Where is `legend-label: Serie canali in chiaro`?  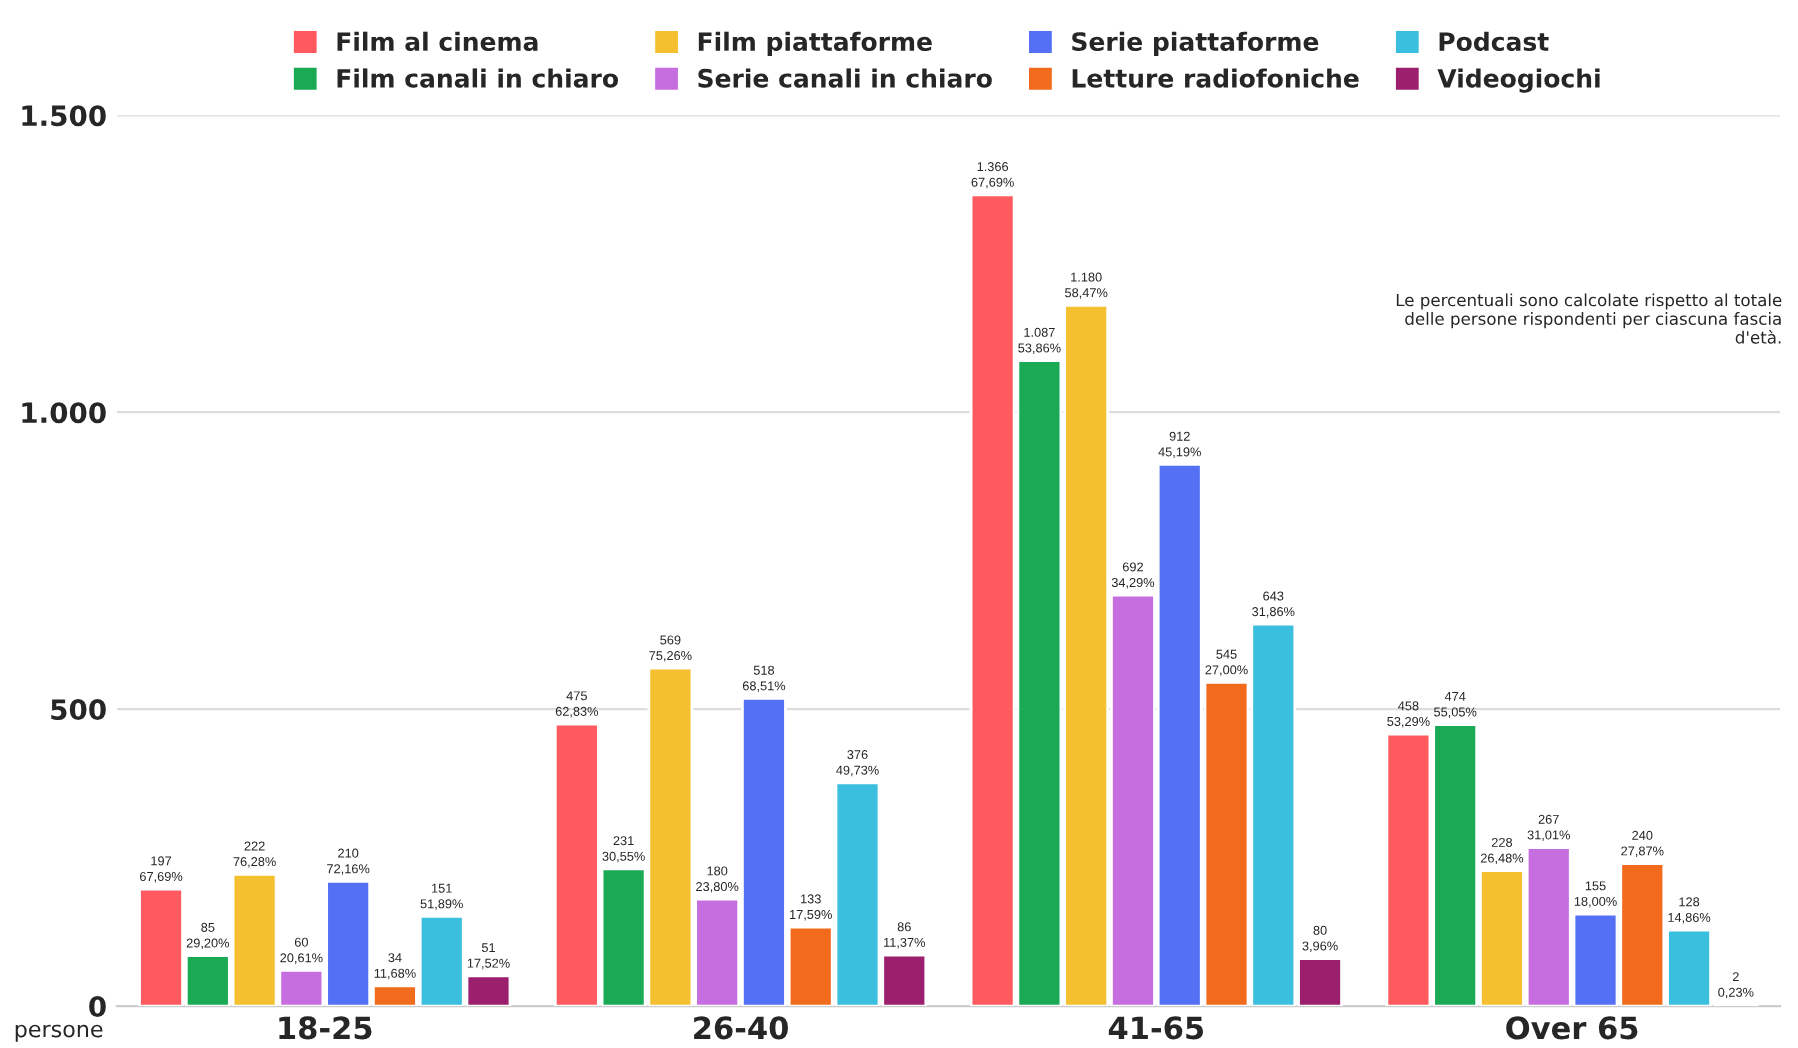
legend-label: Serie canali in chiaro is located at coordinates (845, 78).